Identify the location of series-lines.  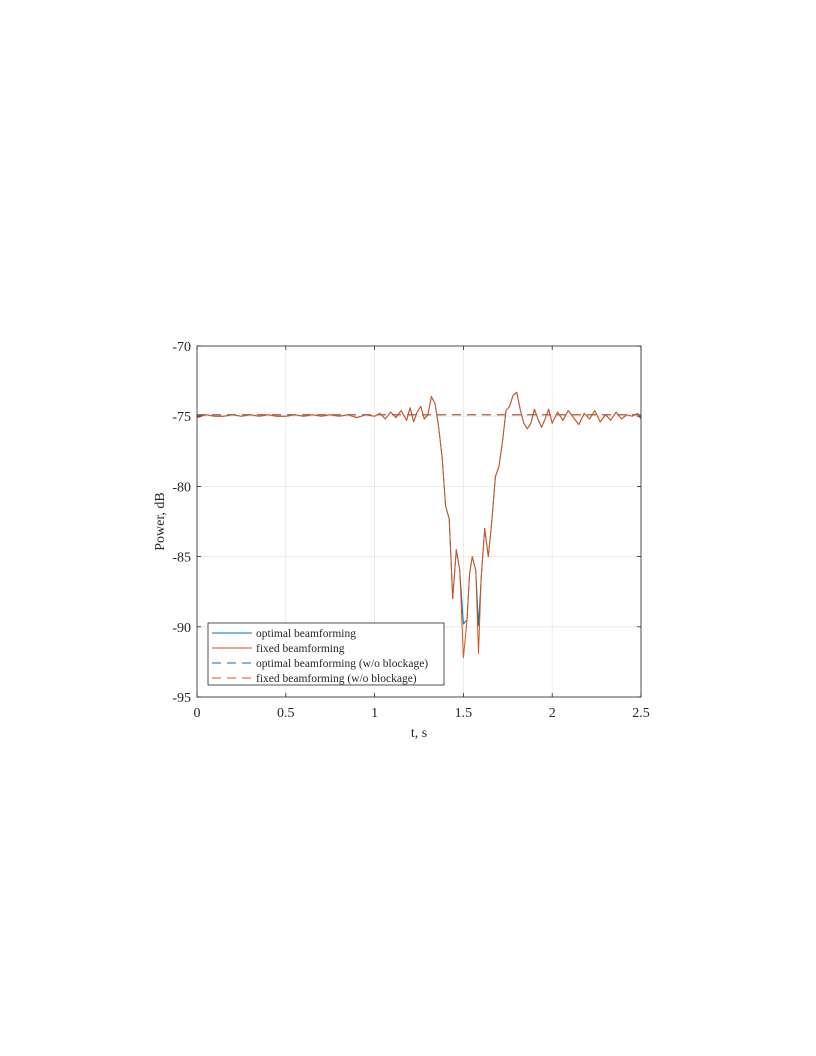
(419, 525).